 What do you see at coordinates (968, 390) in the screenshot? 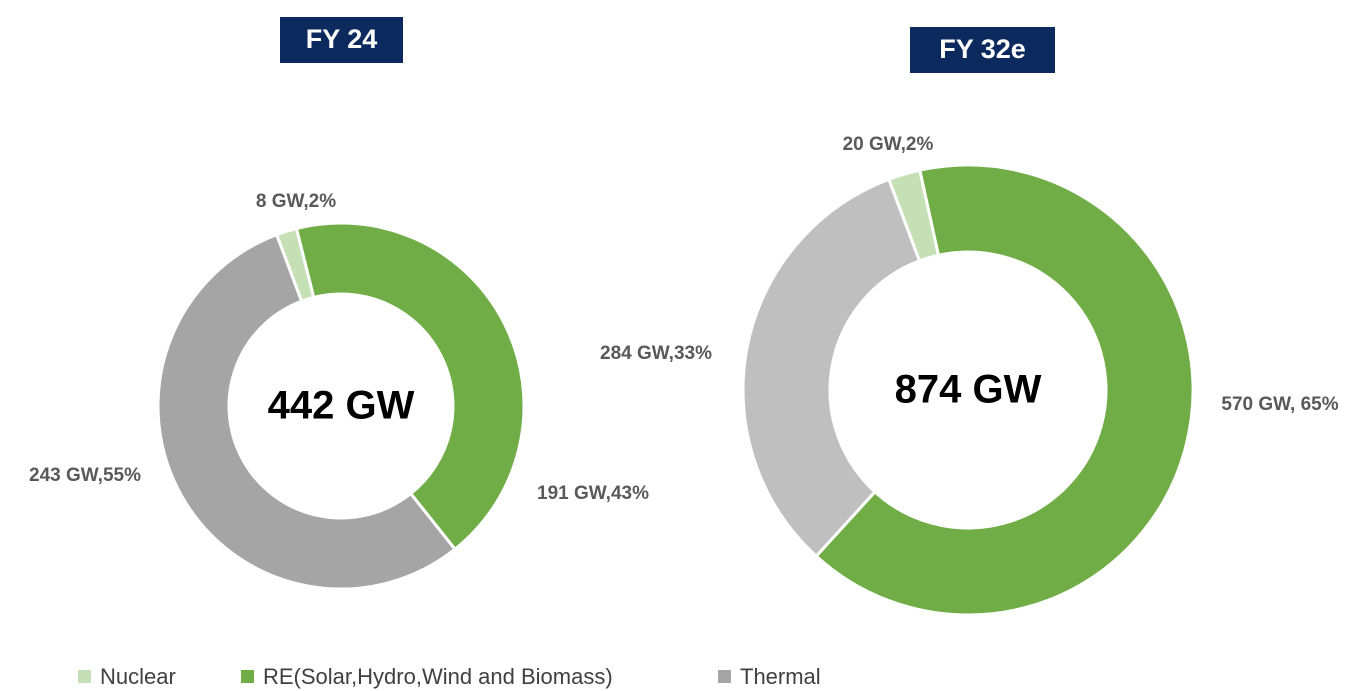
I see `center-label: 874 GW` at bounding box center [968, 390].